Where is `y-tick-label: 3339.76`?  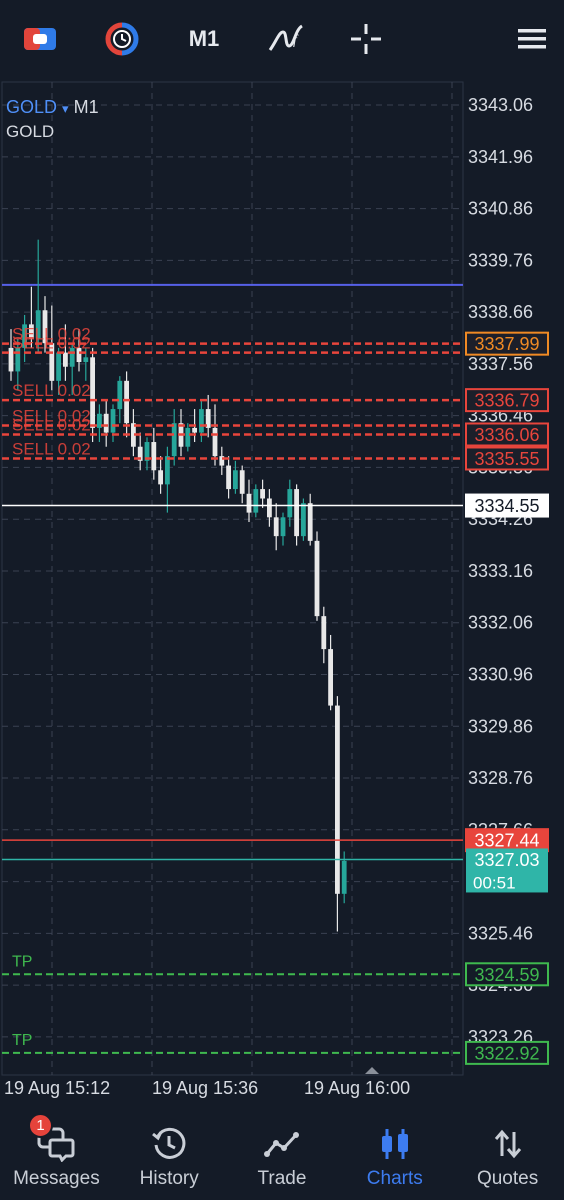 y-tick-label: 3339.76 is located at coordinates (500, 260).